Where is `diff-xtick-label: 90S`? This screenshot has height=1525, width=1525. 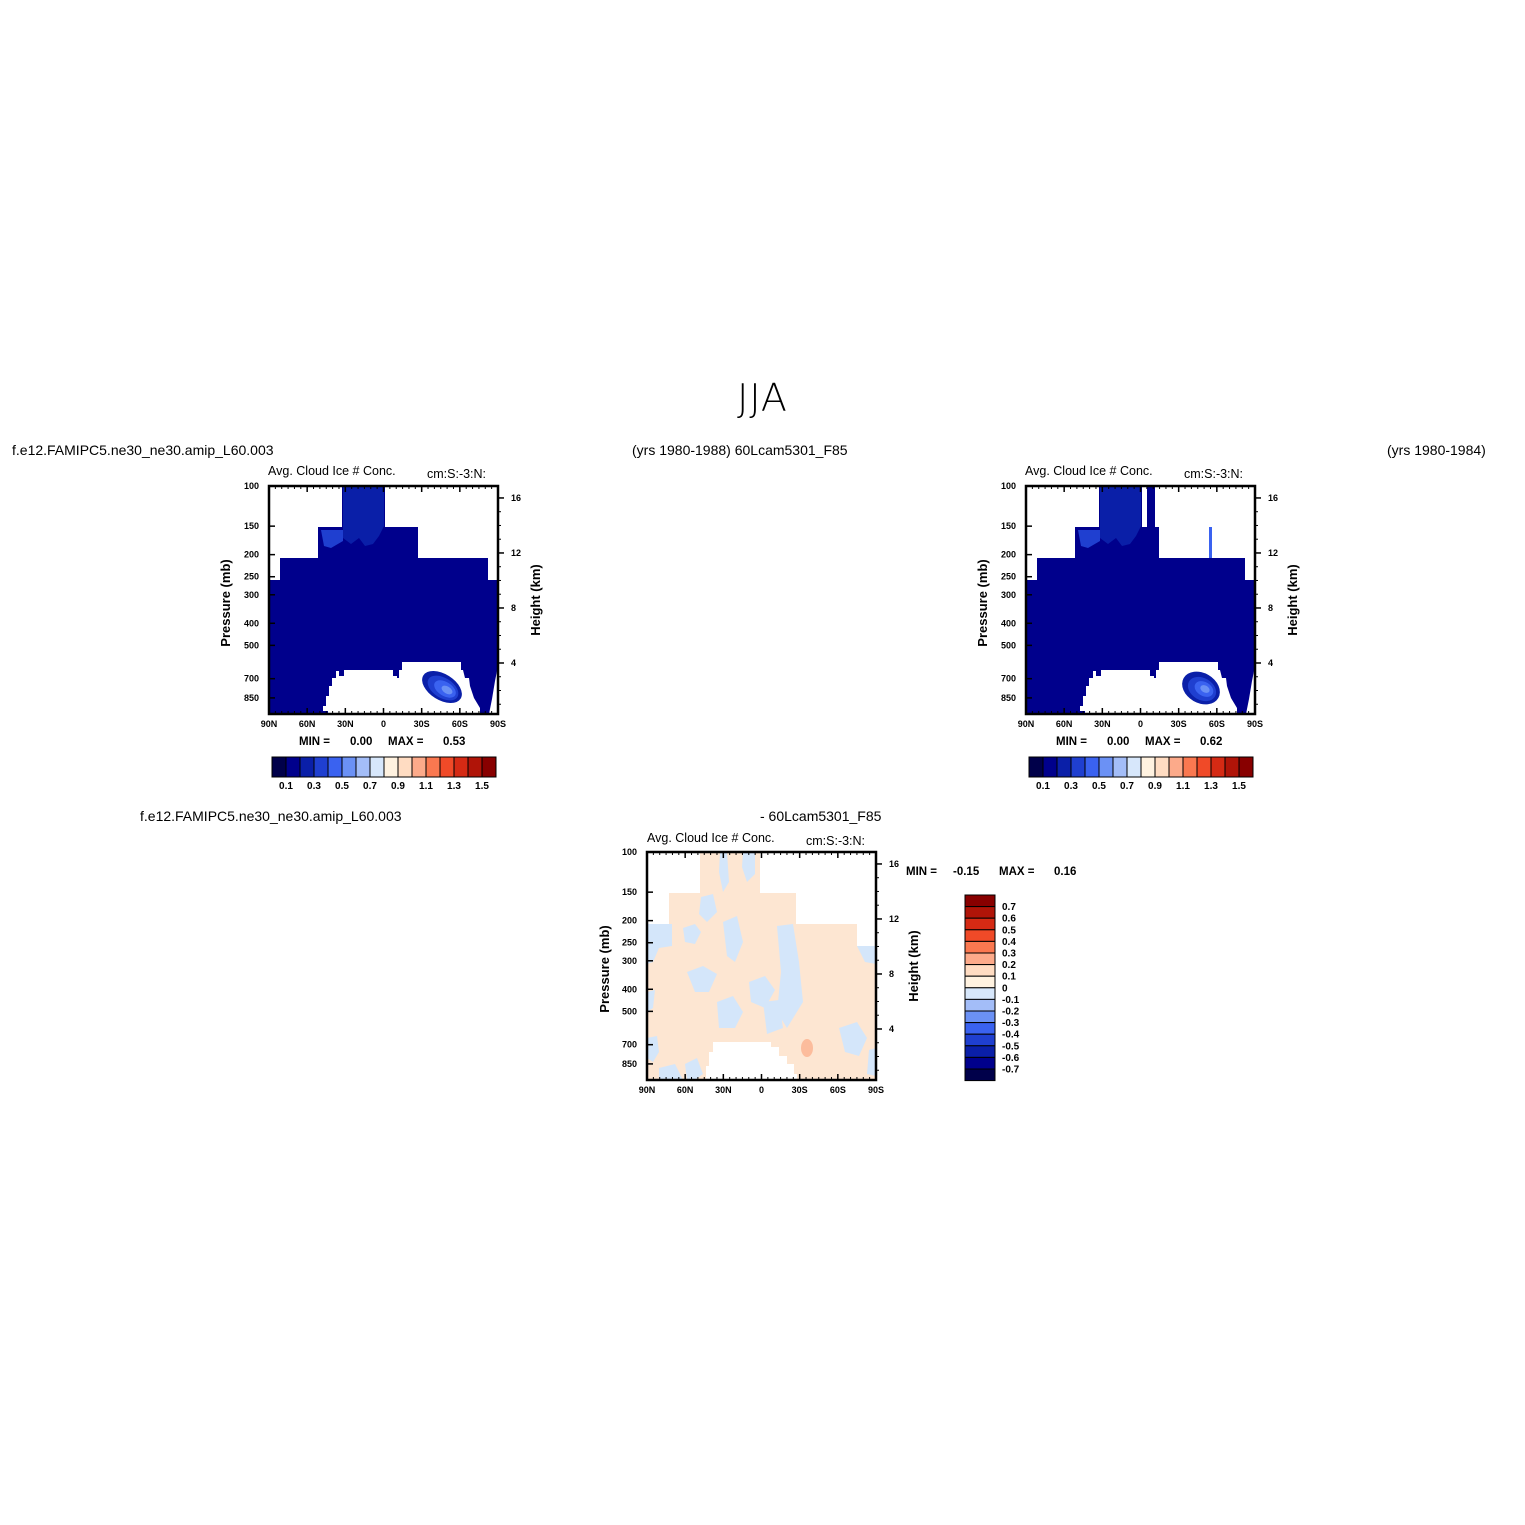
diff-xtick-label: 90S is located at coordinates (876, 1090).